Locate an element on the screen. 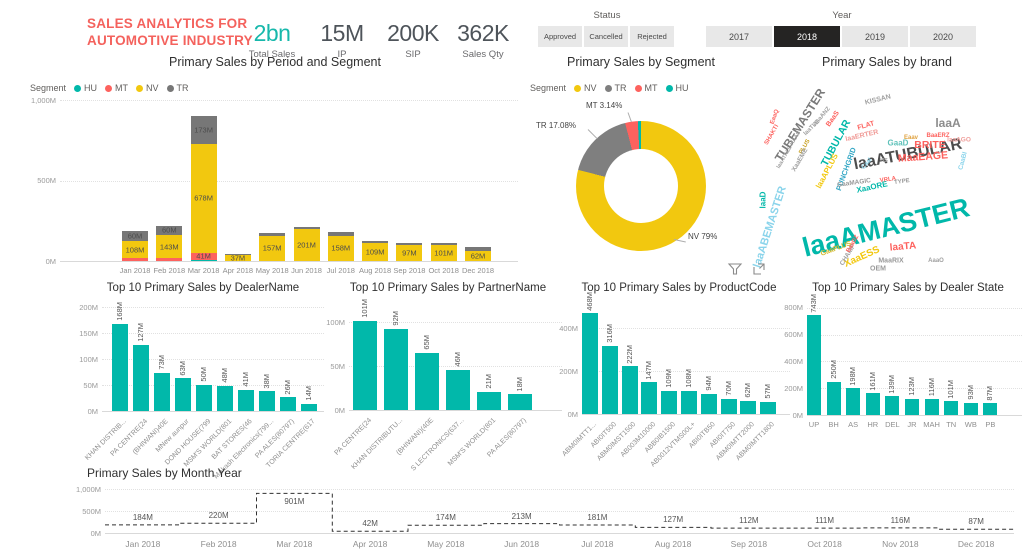 This screenshot has height=553, width=1024. year-option-2019: 2019 is located at coordinates (875, 36).